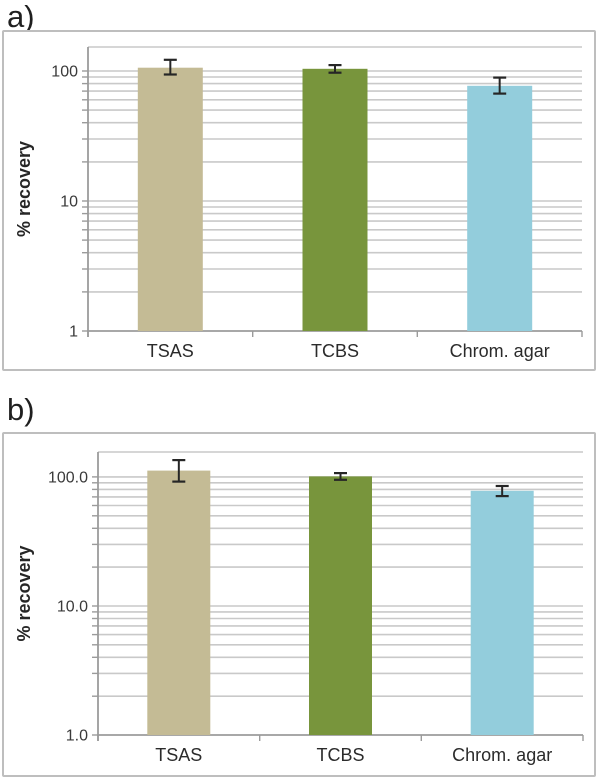  Describe the element at coordinates (69, 202) in the screenshot. I see `y-tick-label-10: 10` at that location.